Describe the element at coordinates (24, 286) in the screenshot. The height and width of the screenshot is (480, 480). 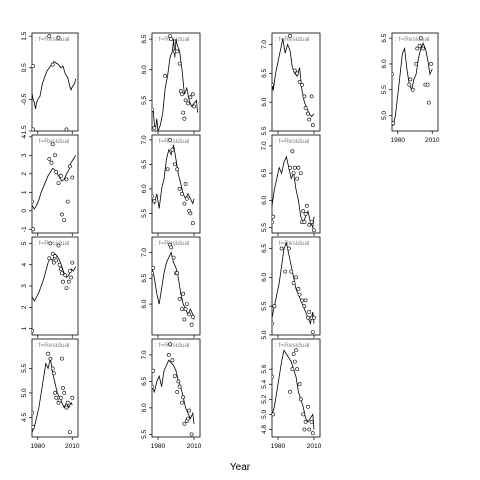
I see `y-tick-label: 3` at that location.